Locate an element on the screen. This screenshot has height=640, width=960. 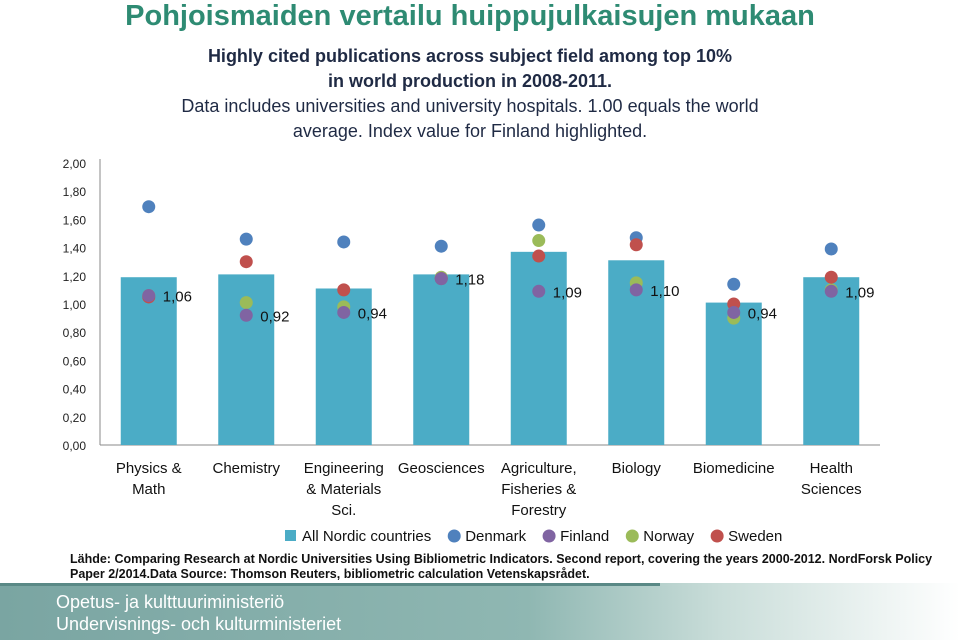
y-tick-label: 1,20 is located at coordinates (75, 277).